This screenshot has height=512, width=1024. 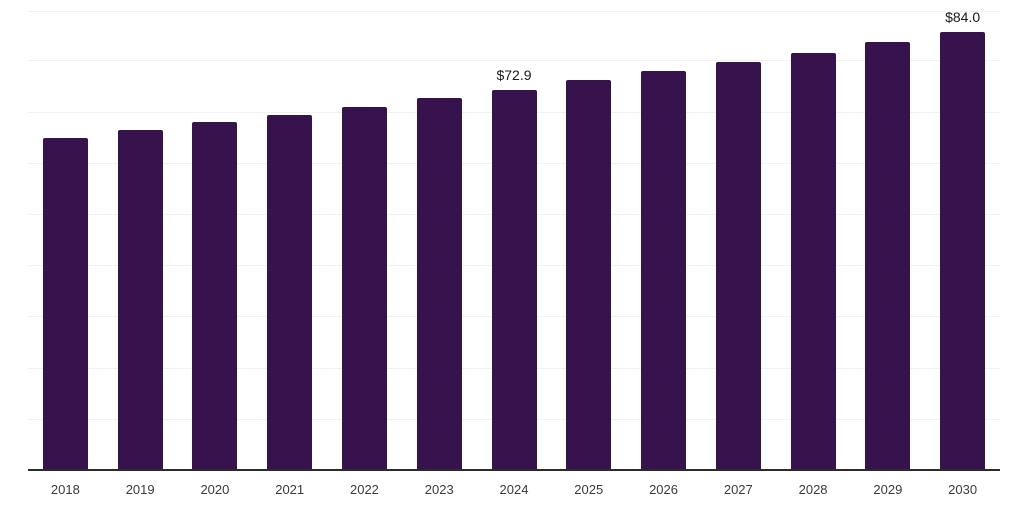 What do you see at coordinates (589, 275) in the screenshot?
I see `bar-2025` at bounding box center [589, 275].